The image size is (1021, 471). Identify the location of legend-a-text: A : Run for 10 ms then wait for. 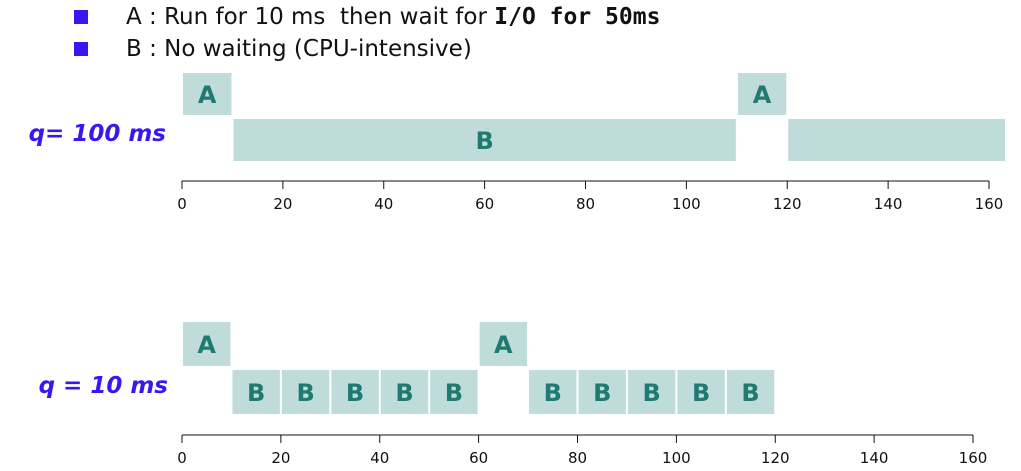
(310, 17).